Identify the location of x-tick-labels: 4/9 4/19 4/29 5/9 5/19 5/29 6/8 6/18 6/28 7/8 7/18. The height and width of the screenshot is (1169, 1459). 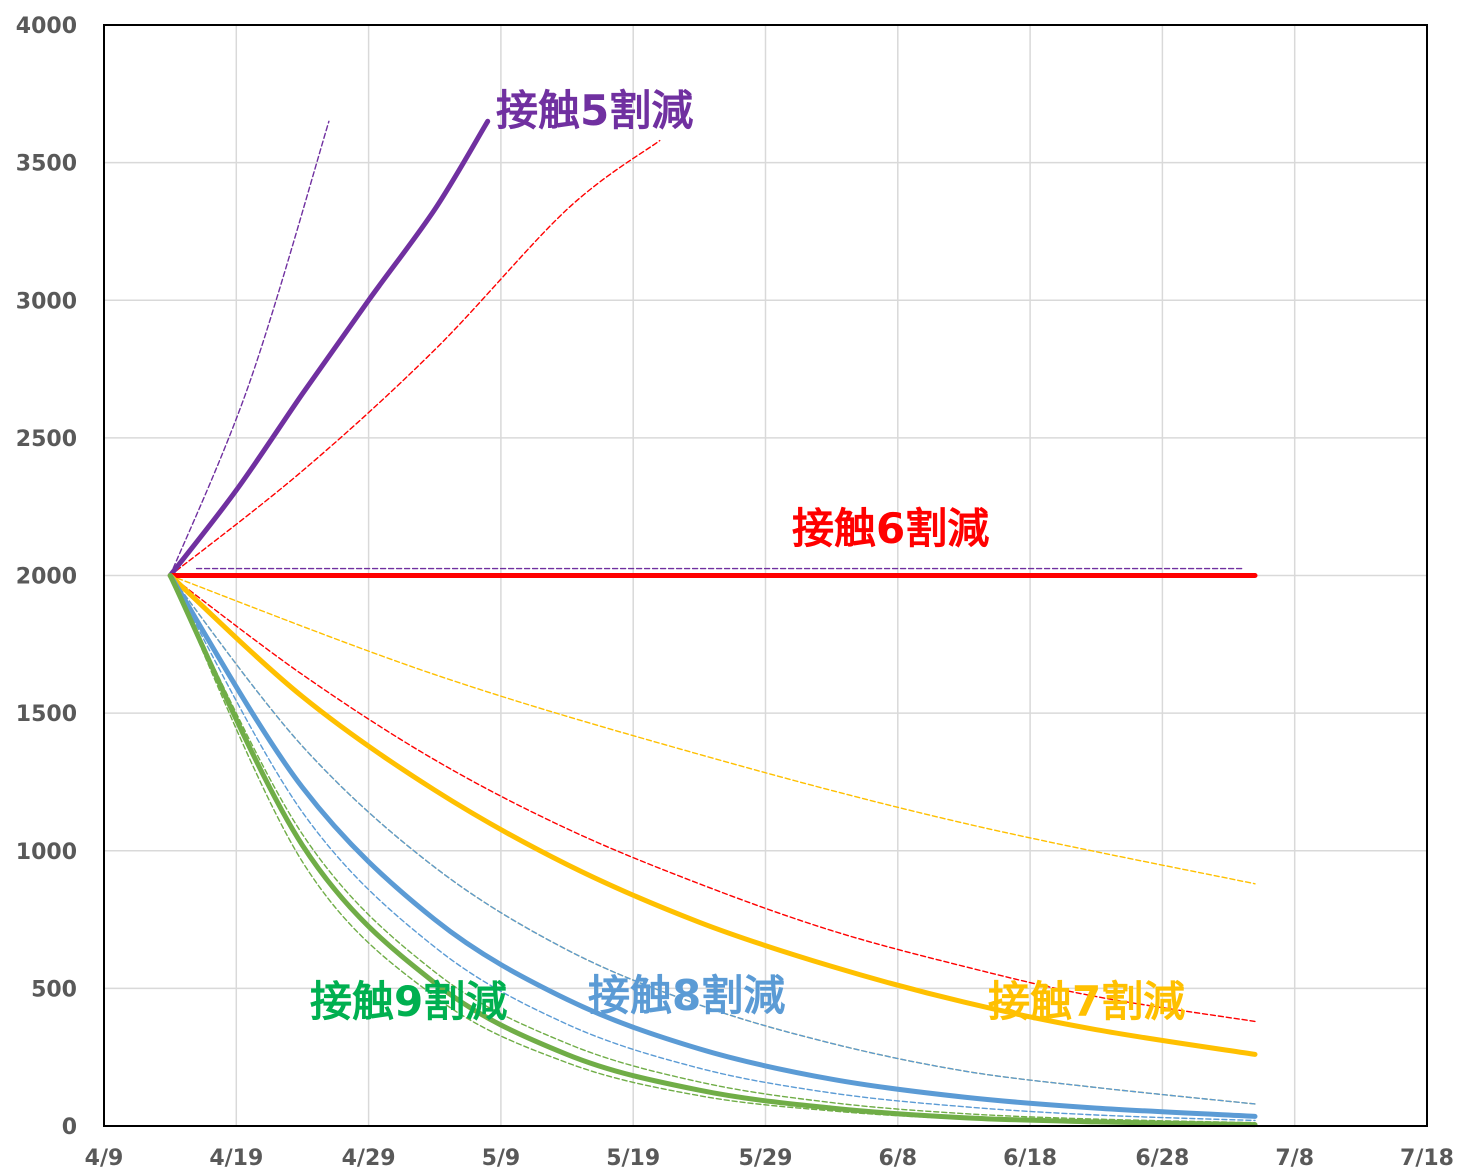
(769, 1157).